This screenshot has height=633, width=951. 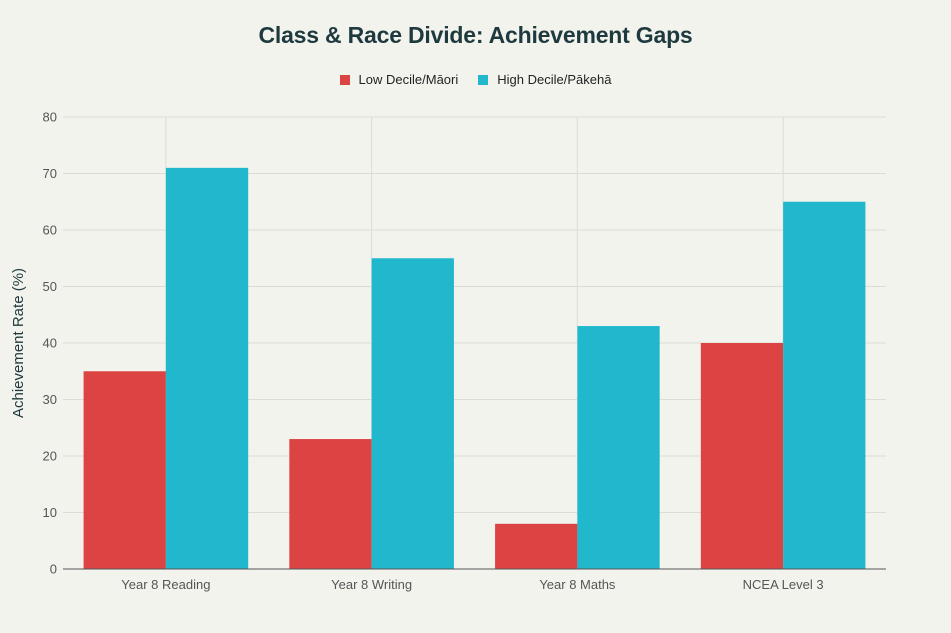 What do you see at coordinates (554, 79) in the screenshot?
I see `legend-label-high-decile: High Decile/Pākehā` at bounding box center [554, 79].